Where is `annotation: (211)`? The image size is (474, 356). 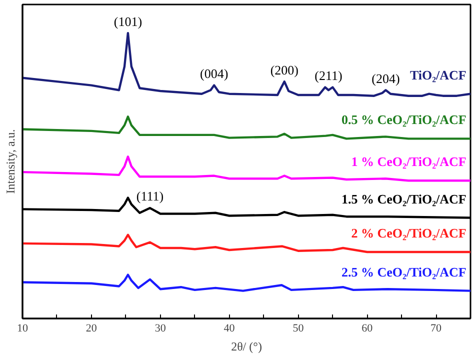
annotation: (211) is located at coordinates (328, 75).